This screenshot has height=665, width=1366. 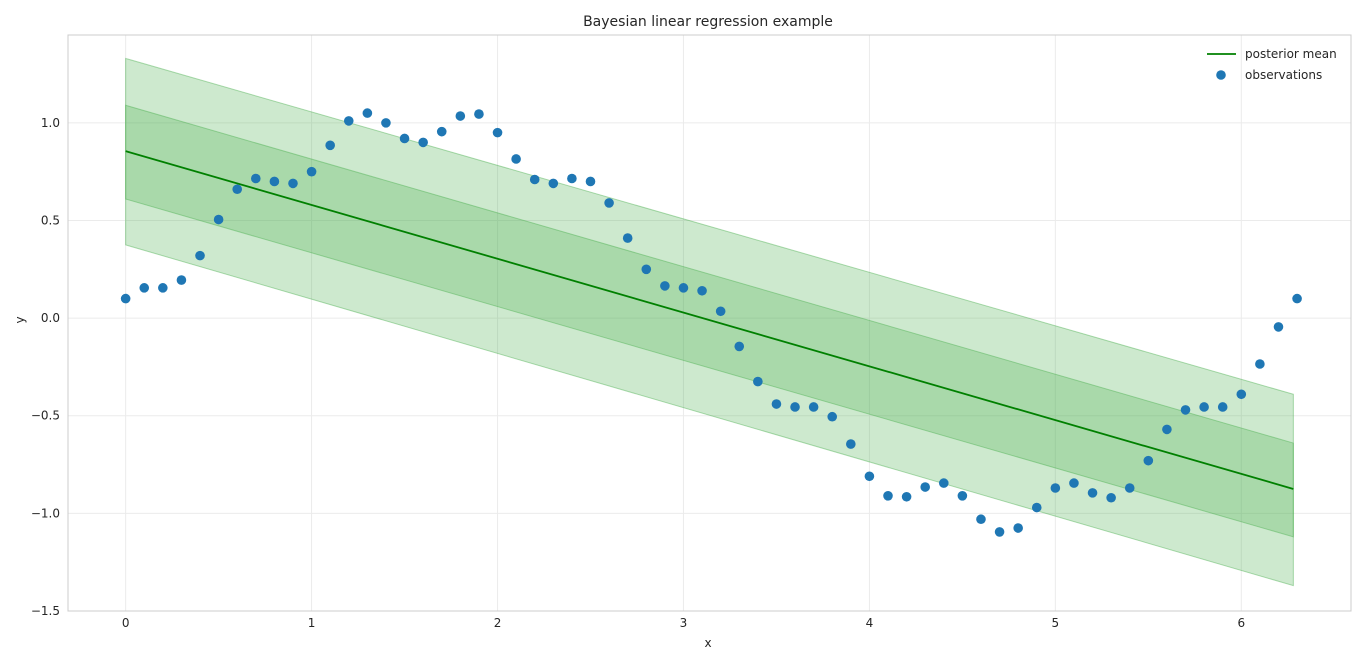 I want to click on legend-marker-swatch, so click(x=1221, y=75).